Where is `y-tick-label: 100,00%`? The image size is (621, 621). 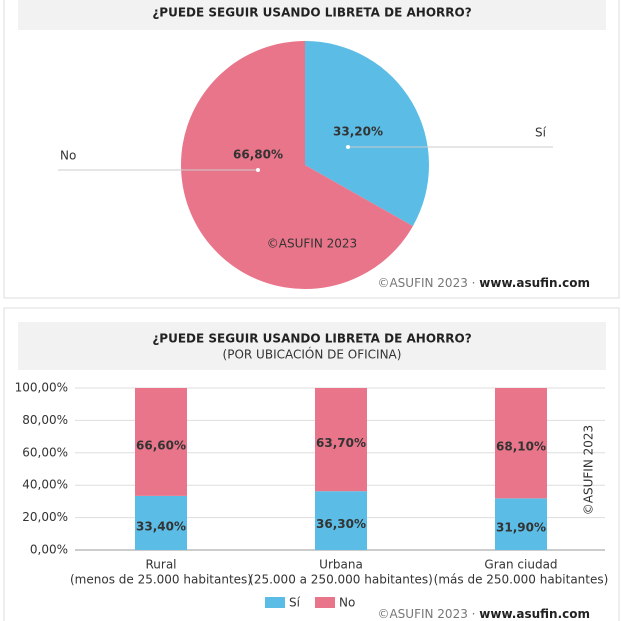 y-tick-label: 100,00% is located at coordinates (41, 388).